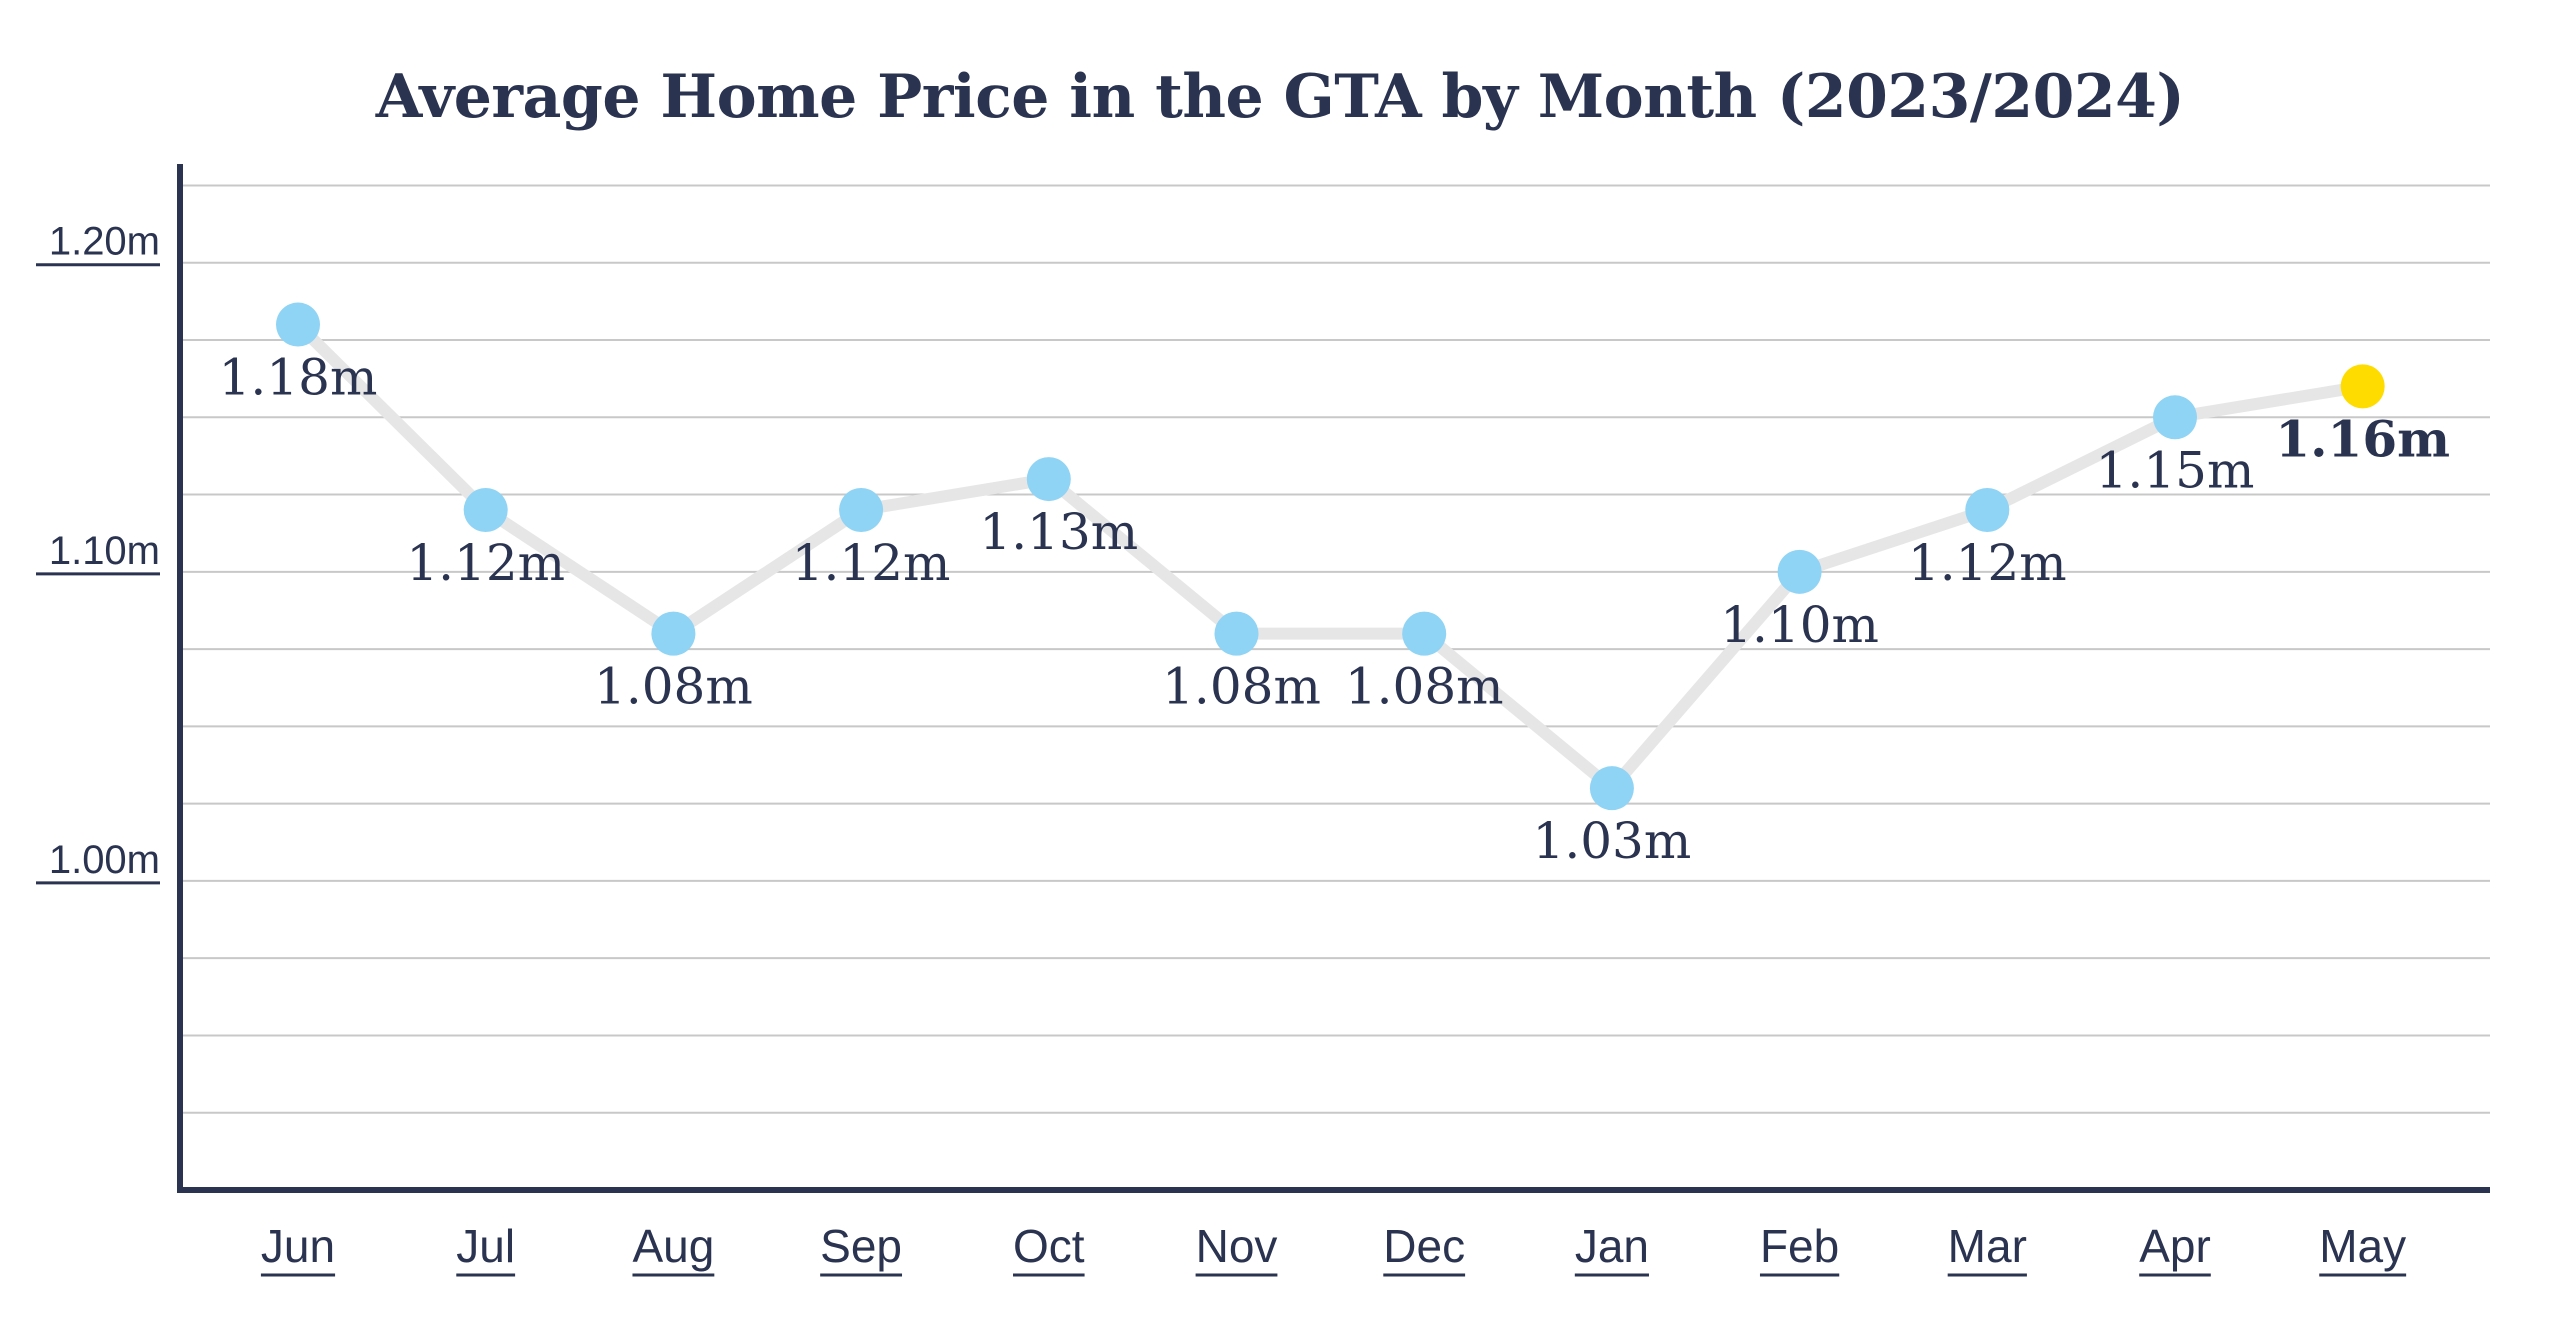  What do you see at coordinates (1799, 625) in the screenshot?
I see `data-label: 1.10m` at bounding box center [1799, 625].